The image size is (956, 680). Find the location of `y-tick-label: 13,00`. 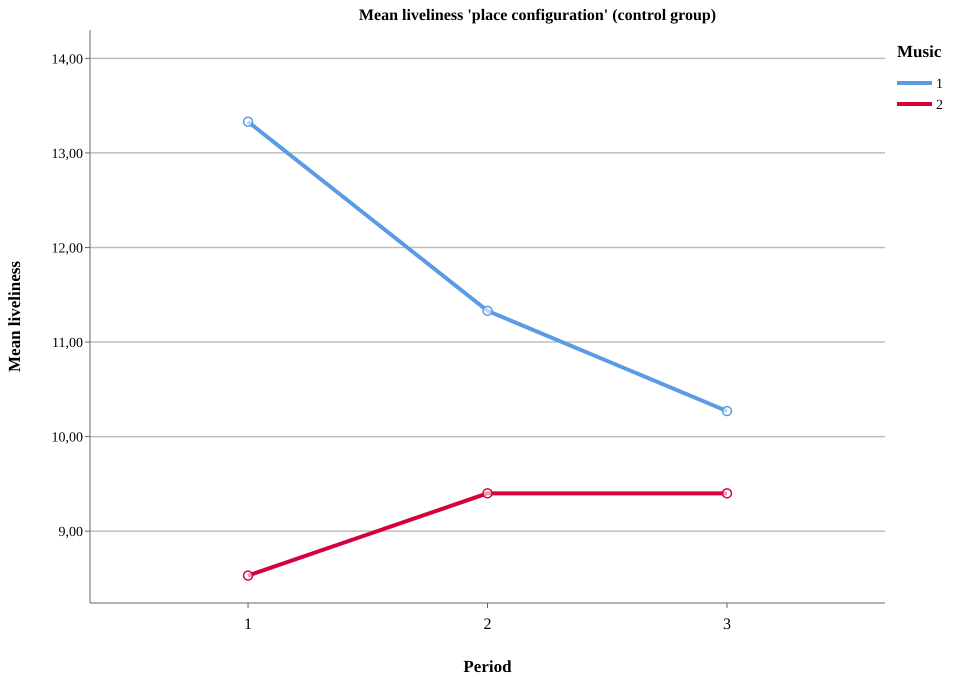

y-tick-label: 13,00 is located at coordinates (67, 154).